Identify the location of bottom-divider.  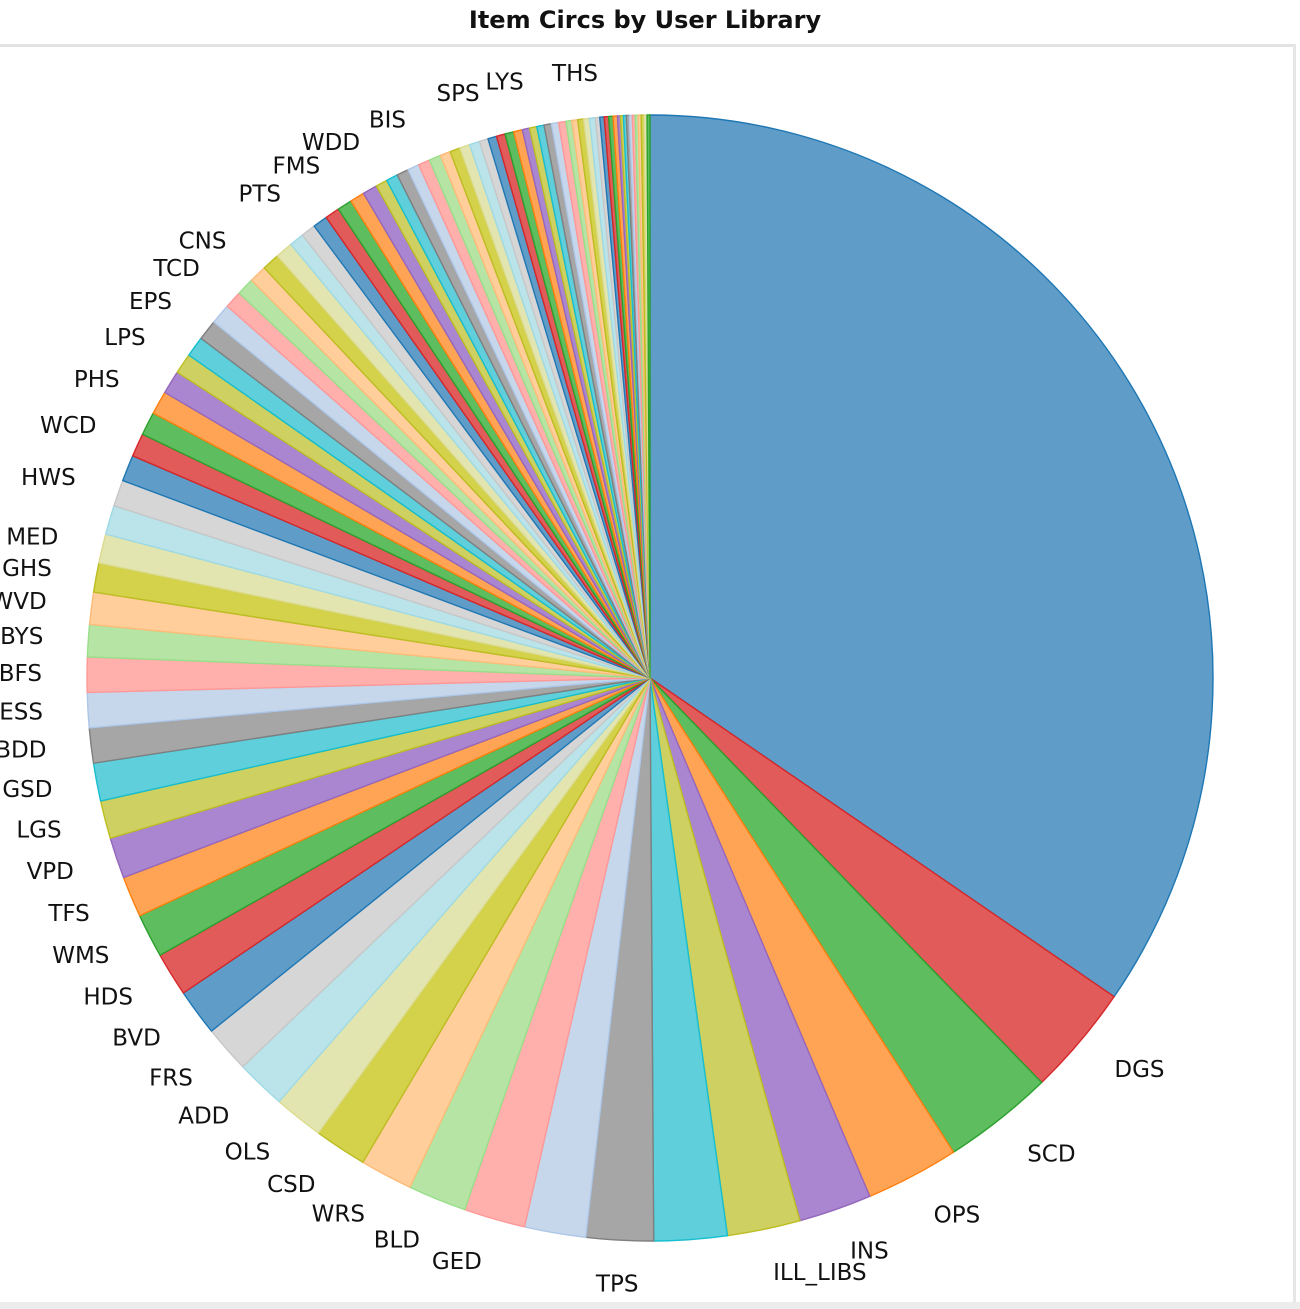
(650, 1305).